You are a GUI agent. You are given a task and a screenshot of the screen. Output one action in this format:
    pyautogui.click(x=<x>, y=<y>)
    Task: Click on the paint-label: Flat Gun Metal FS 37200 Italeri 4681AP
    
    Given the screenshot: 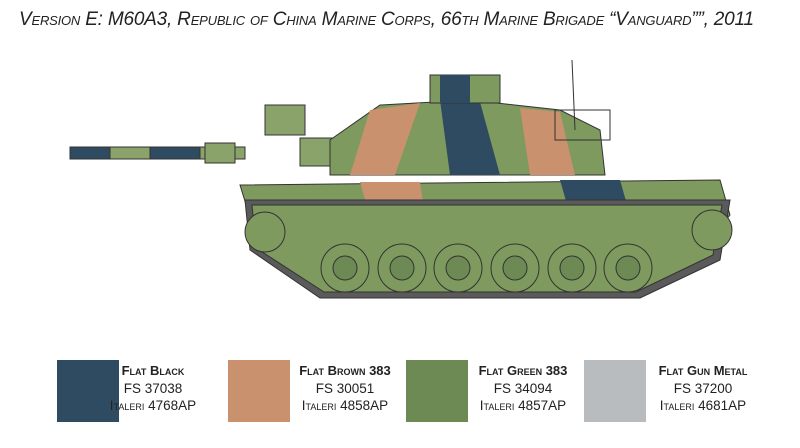 What is the action you would take?
    pyautogui.click(x=703, y=388)
    